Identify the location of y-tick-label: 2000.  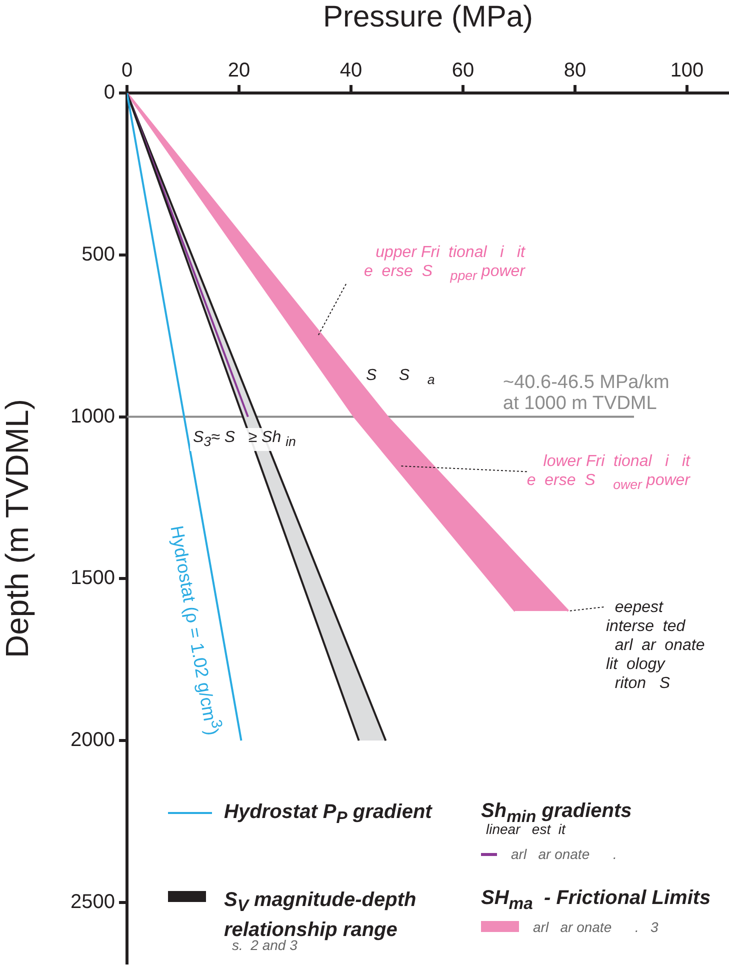
(92, 740).